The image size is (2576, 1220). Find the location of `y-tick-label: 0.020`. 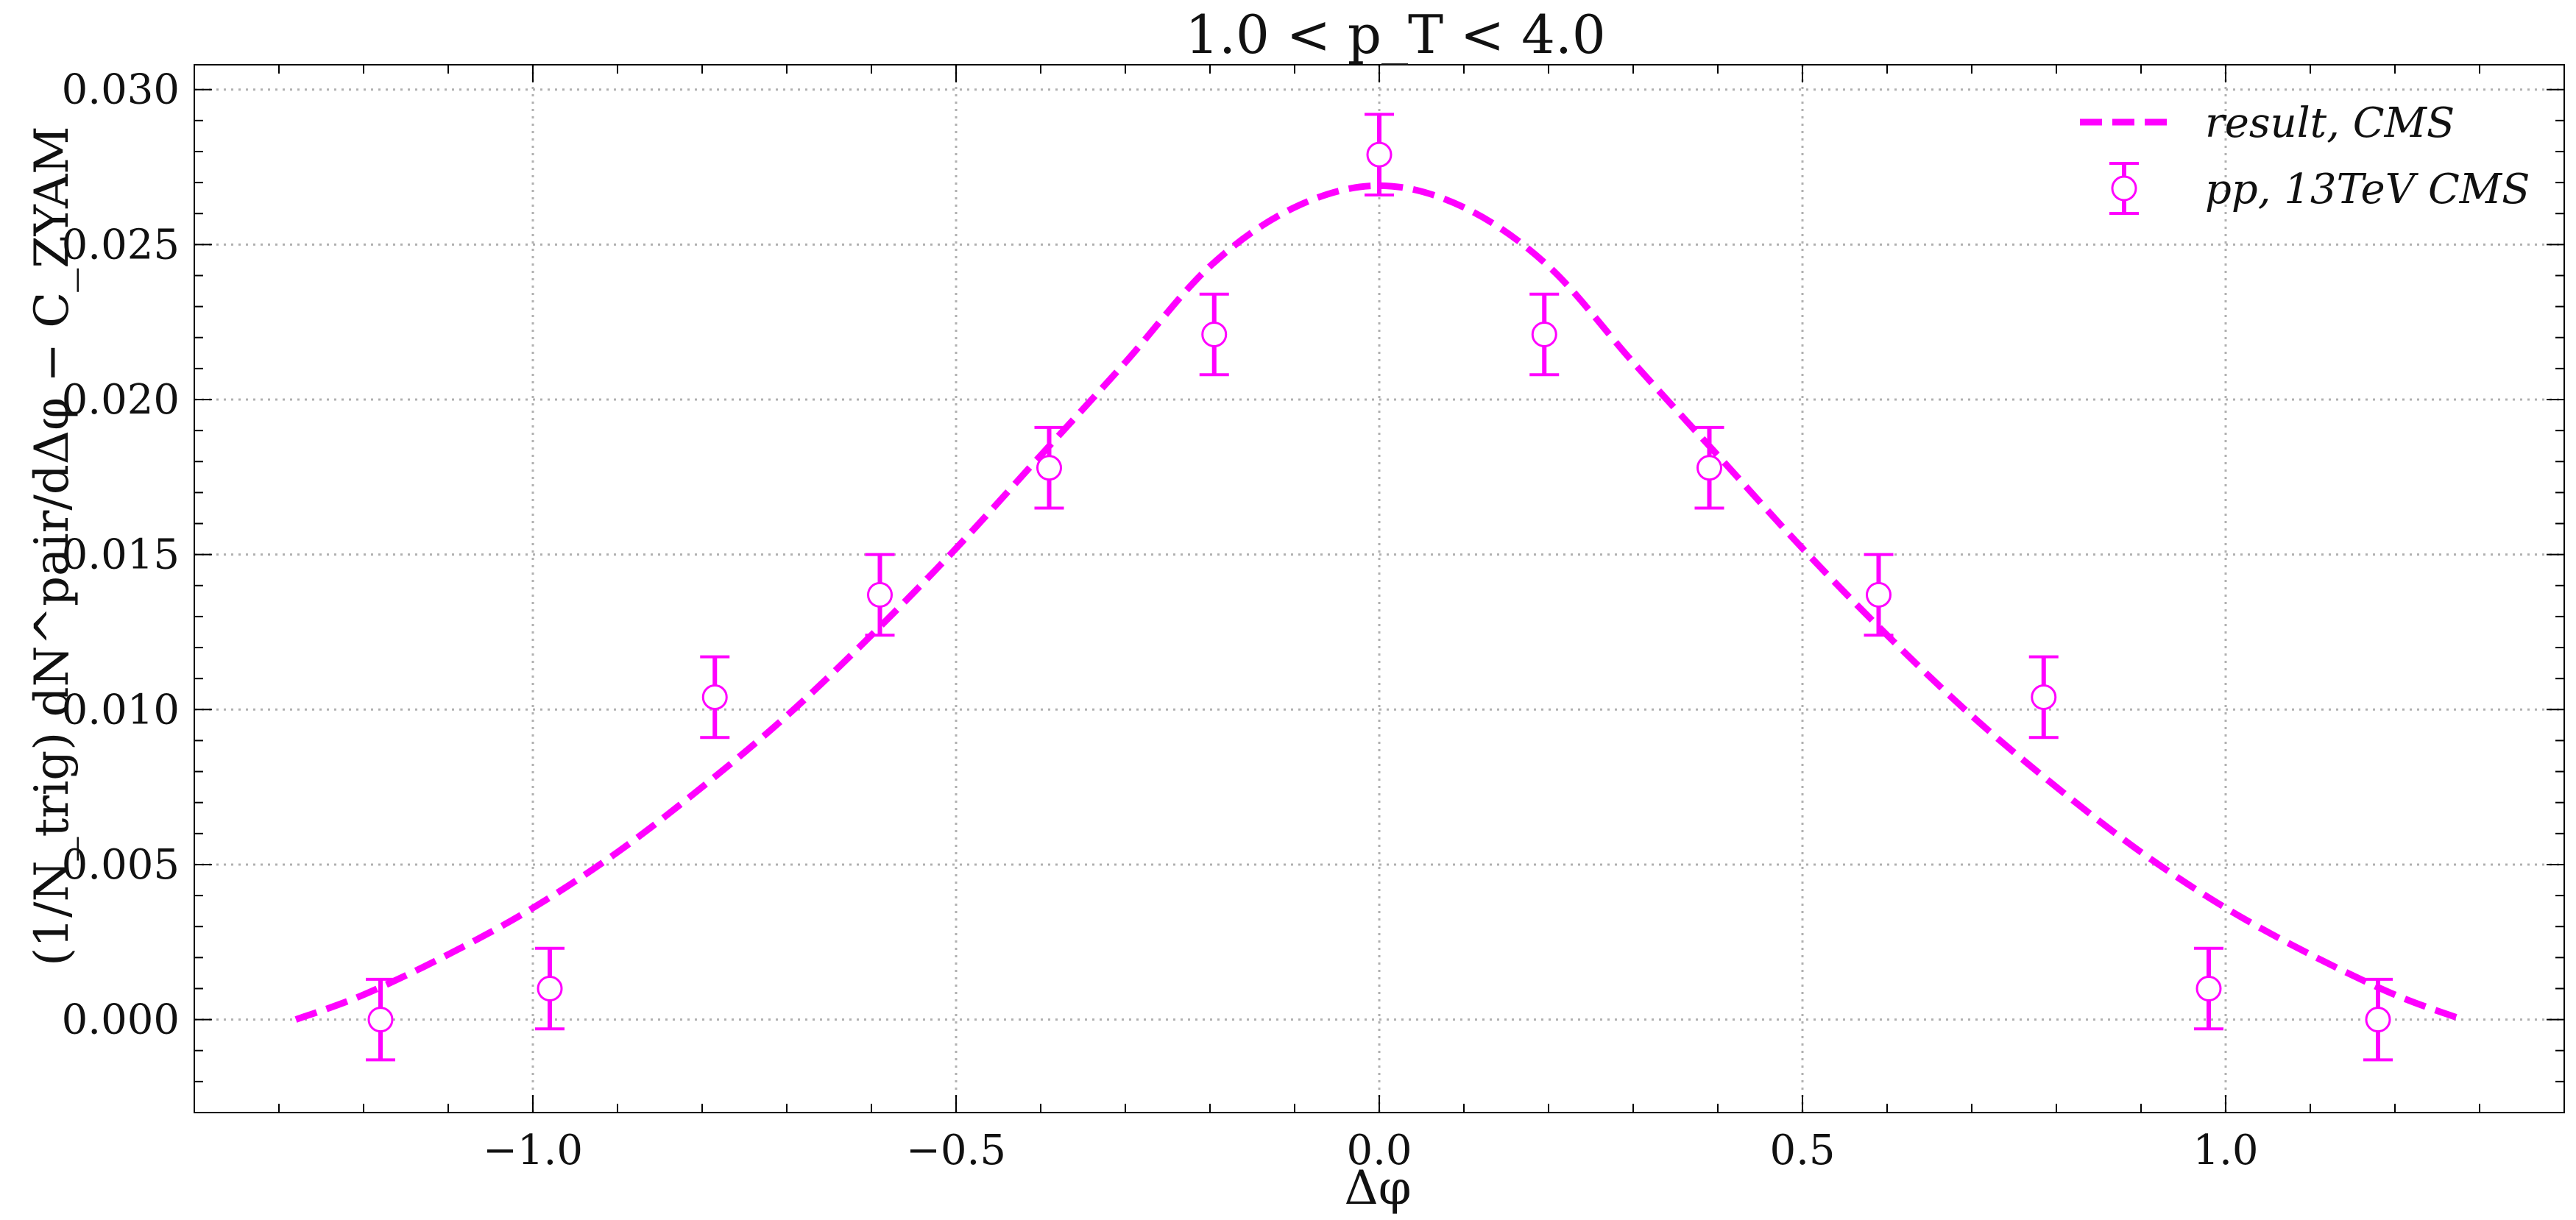

y-tick-label: 0.020 is located at coordinates (121, 400).